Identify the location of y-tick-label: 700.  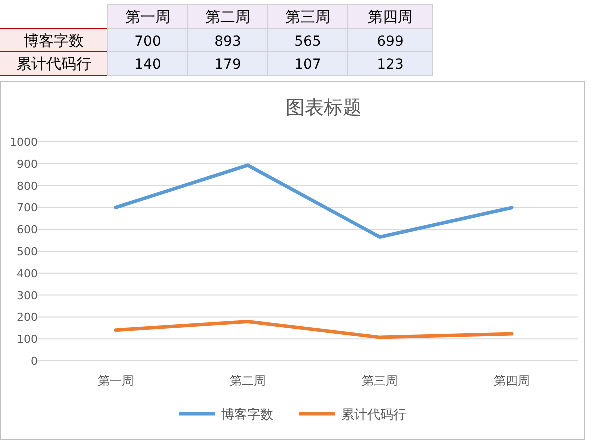
(27, 208).